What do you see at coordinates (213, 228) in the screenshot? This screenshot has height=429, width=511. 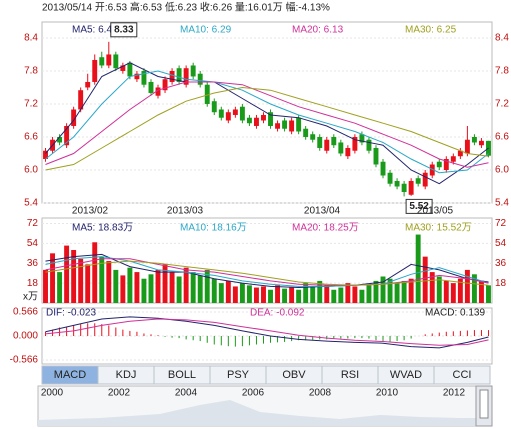 I see `legend-label: MA10: 18.16万` at bounding box center [213, 228].